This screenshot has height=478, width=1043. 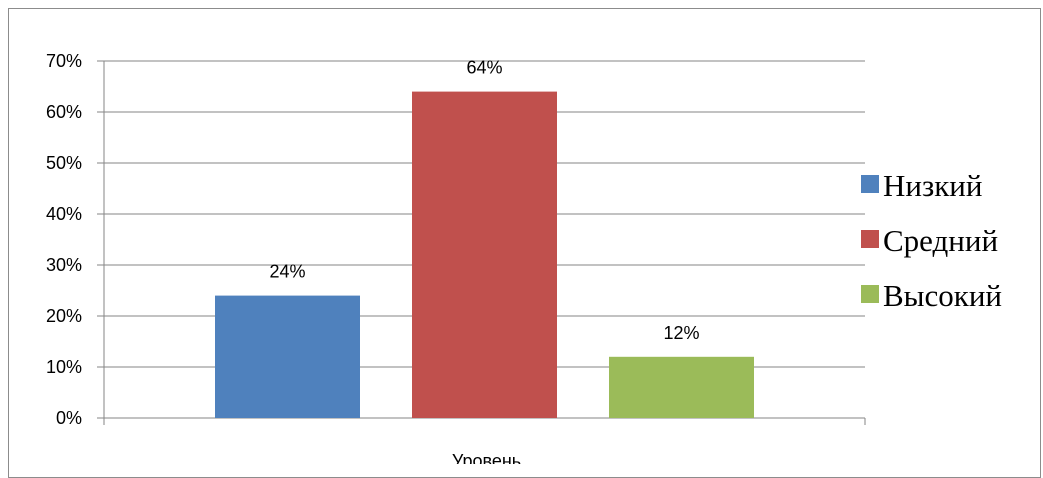 I want to click on y-tick-label: 30%, so click(x=64, y=265).